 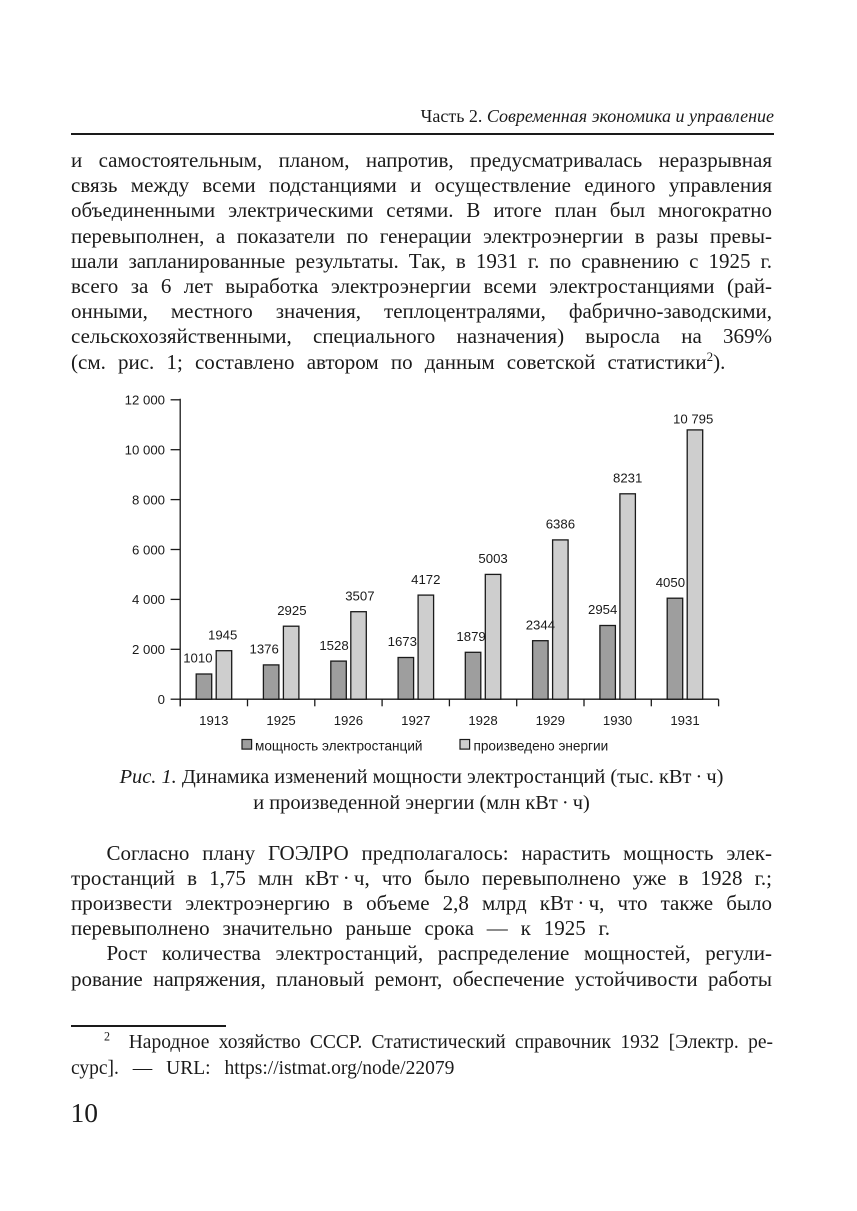 I want to click on svg-text: 4172, so click(x=425, y=579).